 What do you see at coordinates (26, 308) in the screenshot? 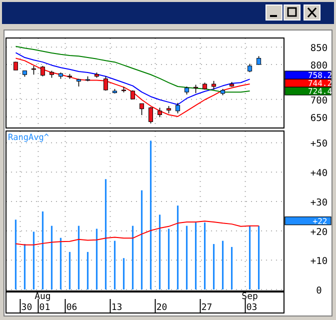
I see `x-tick-label: 30` at bounding box center [26, 308].